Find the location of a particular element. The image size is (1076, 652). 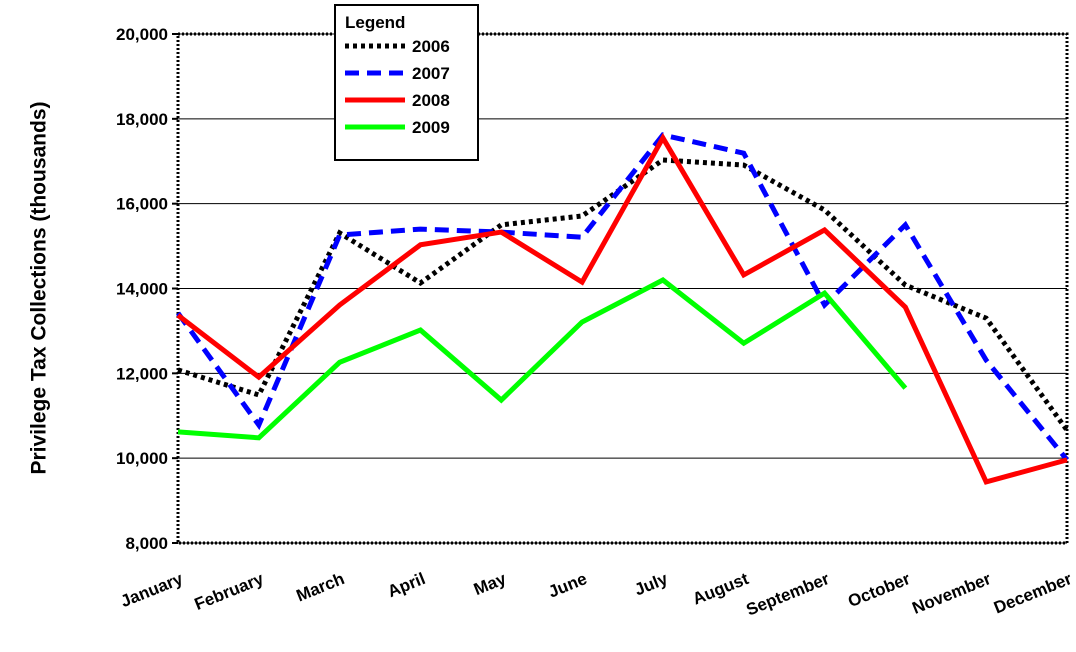

y-tick-label: 20,000 is located at coordinates (142, 34).